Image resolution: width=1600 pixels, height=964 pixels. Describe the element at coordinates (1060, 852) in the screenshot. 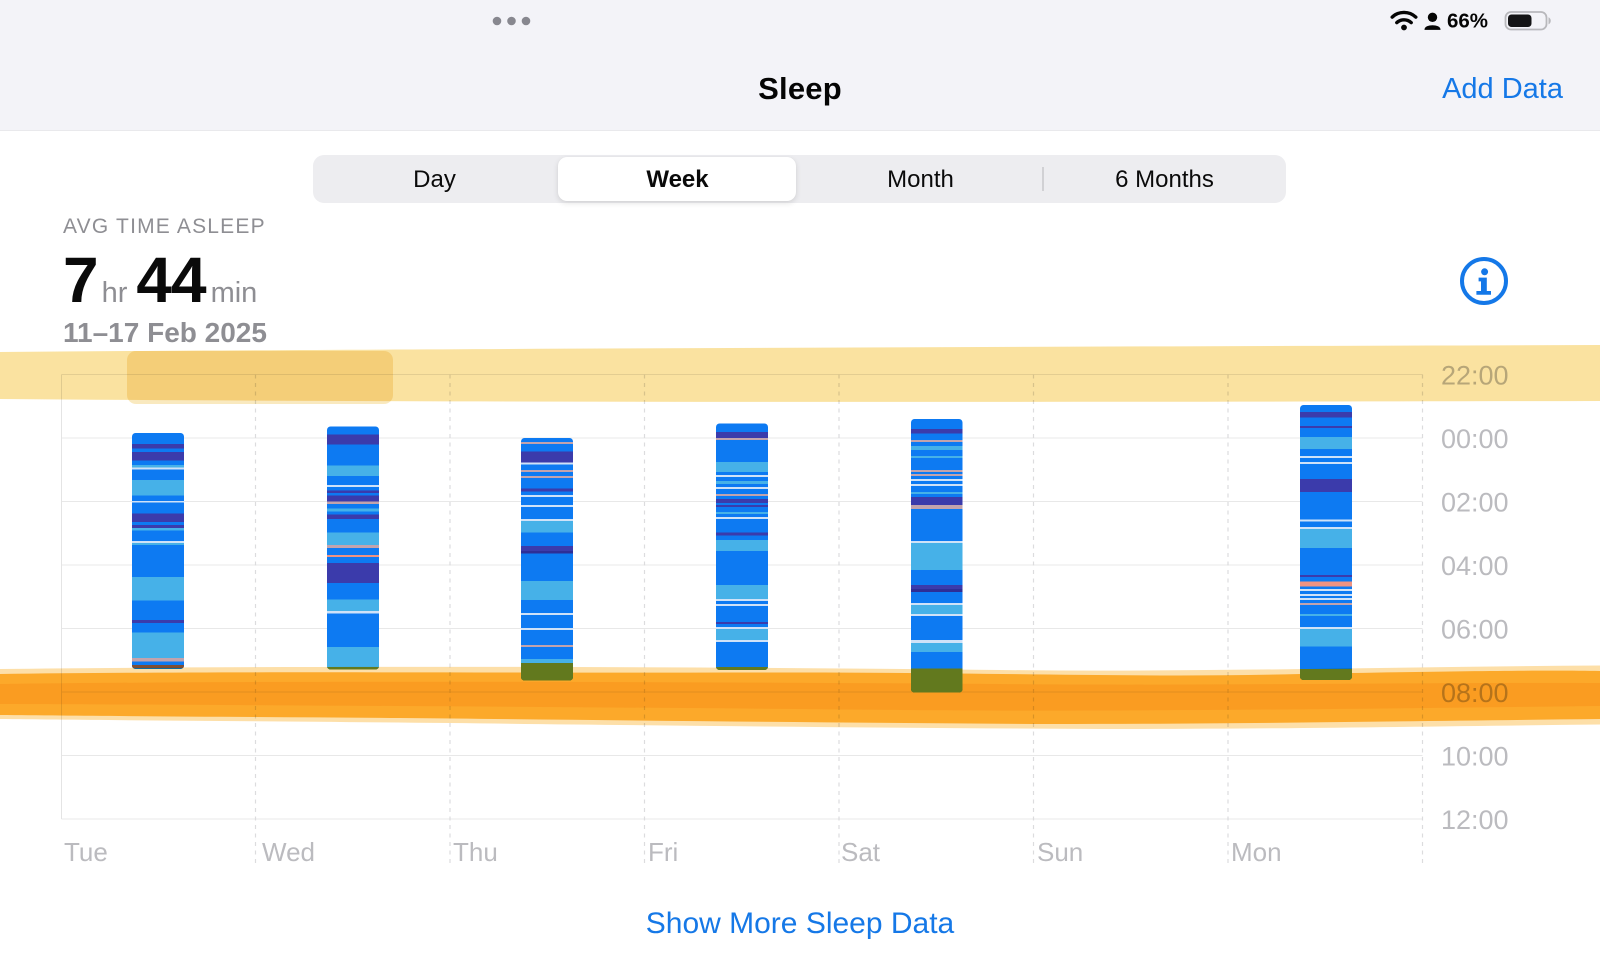

I see `svg-text: Sun` at that location.